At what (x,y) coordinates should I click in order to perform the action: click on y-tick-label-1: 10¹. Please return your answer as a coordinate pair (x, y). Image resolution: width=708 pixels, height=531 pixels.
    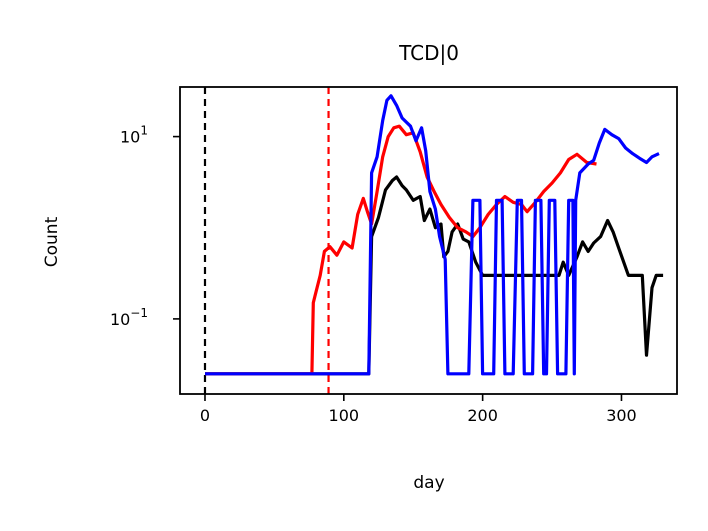
    Looking at the image, I should click on (134, 135).